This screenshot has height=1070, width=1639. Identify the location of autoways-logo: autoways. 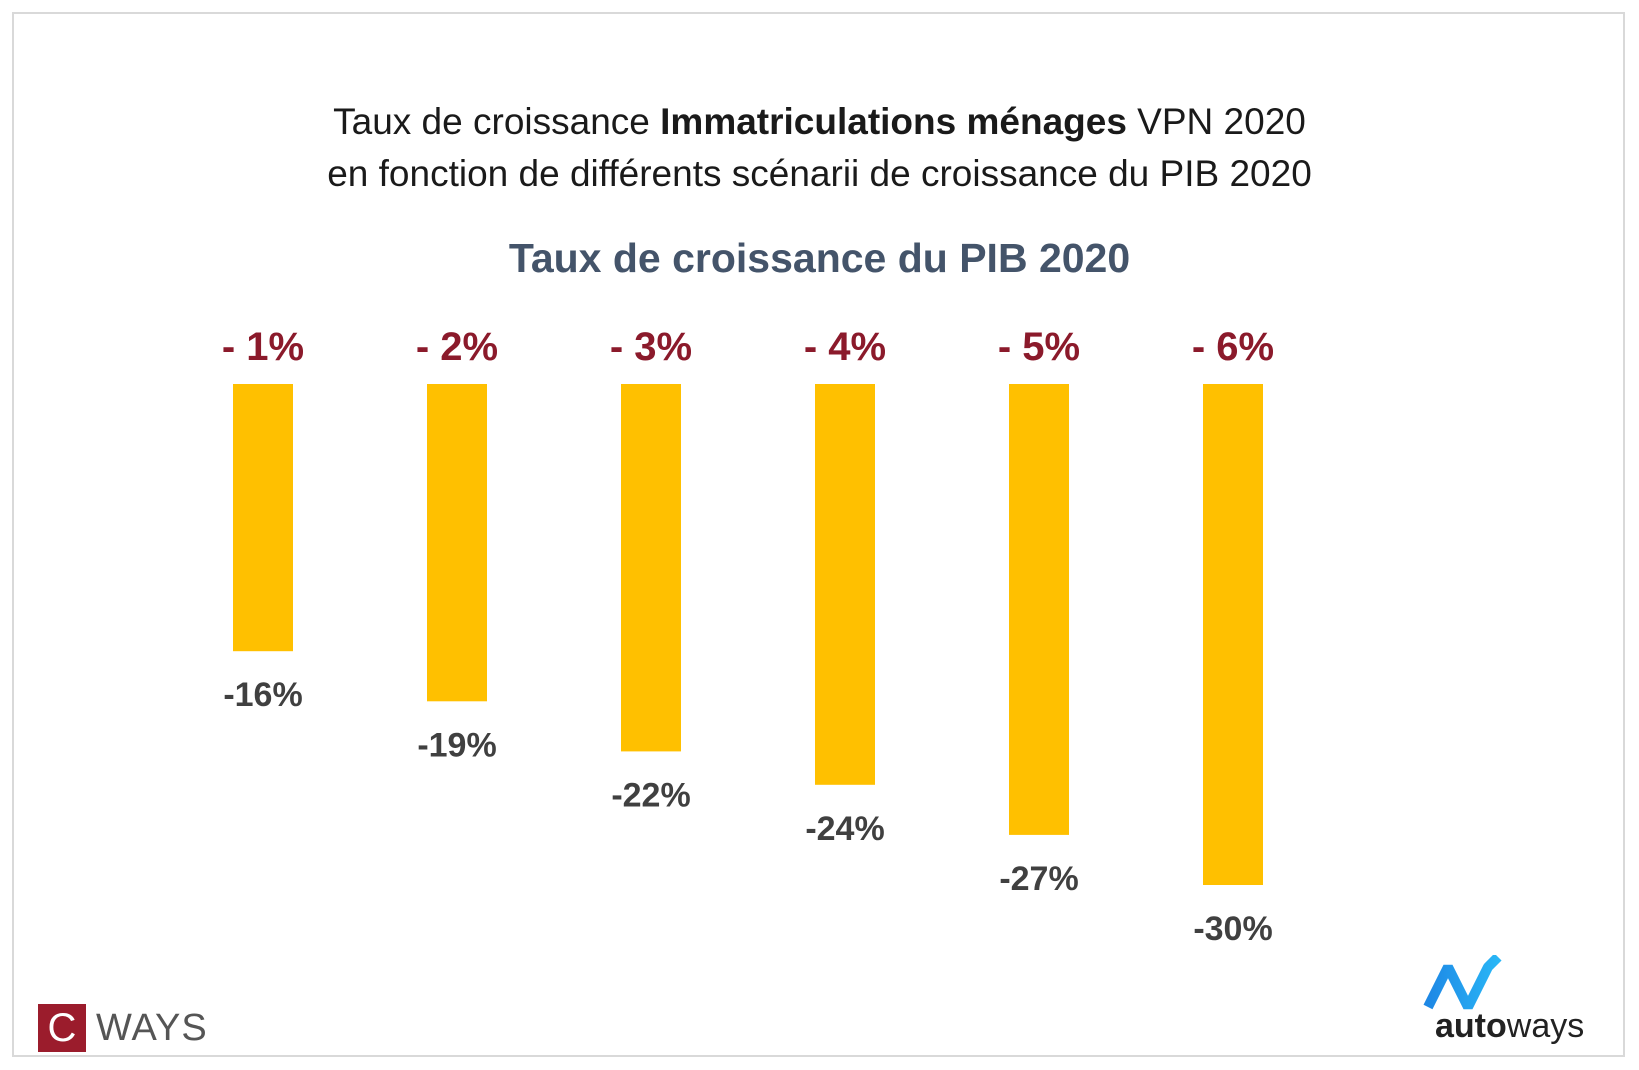
(1520, 1004).